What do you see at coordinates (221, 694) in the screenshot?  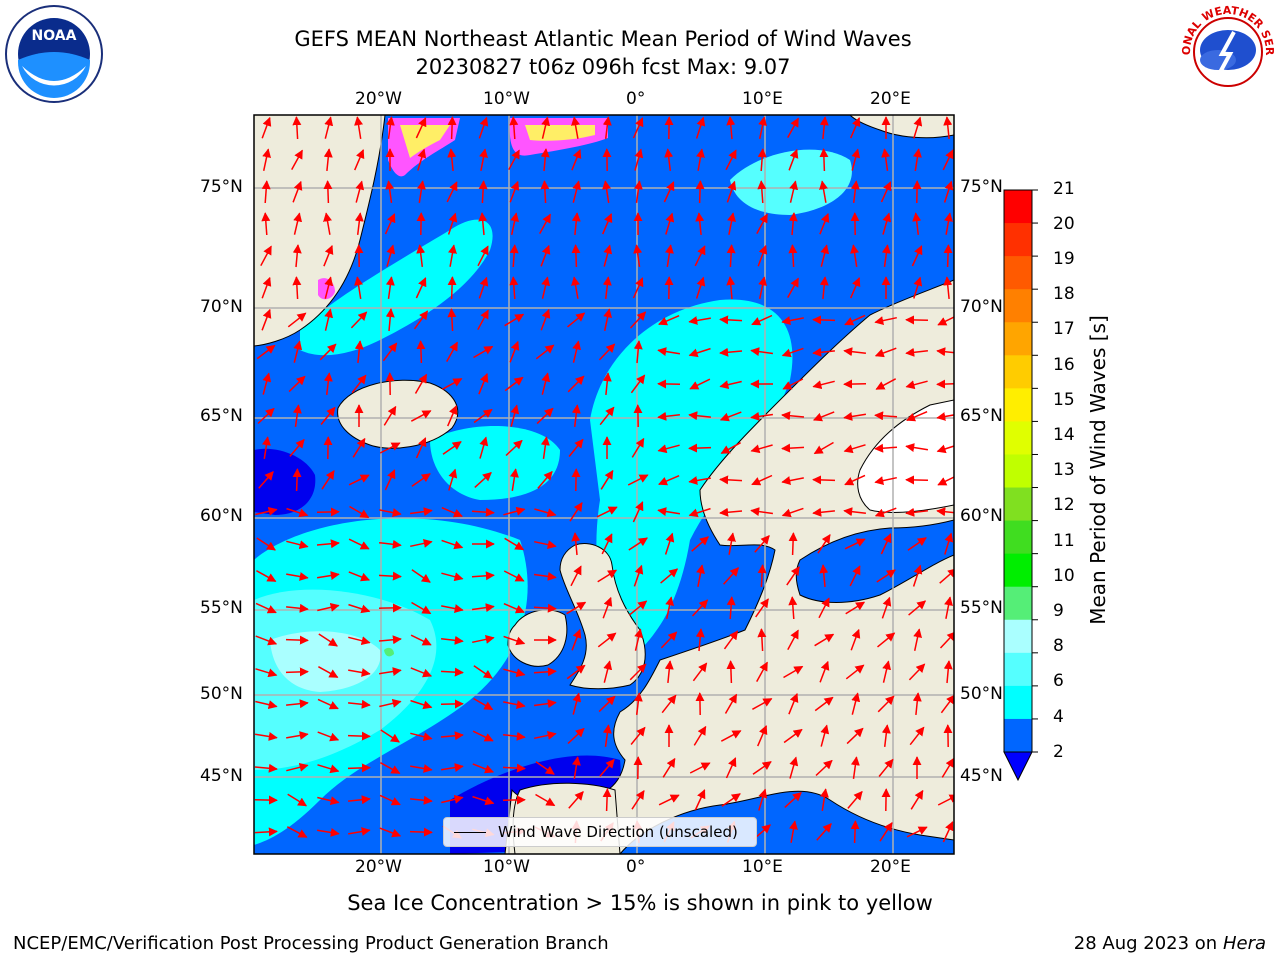 I see `lat-tick-left: 50°N` at bounding box center [221, 694].